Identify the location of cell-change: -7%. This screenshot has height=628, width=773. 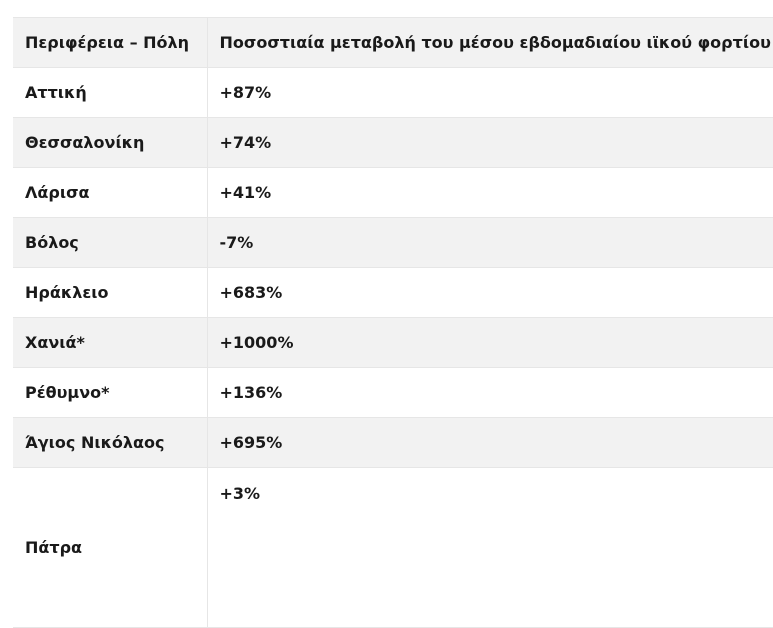
(490, 242).